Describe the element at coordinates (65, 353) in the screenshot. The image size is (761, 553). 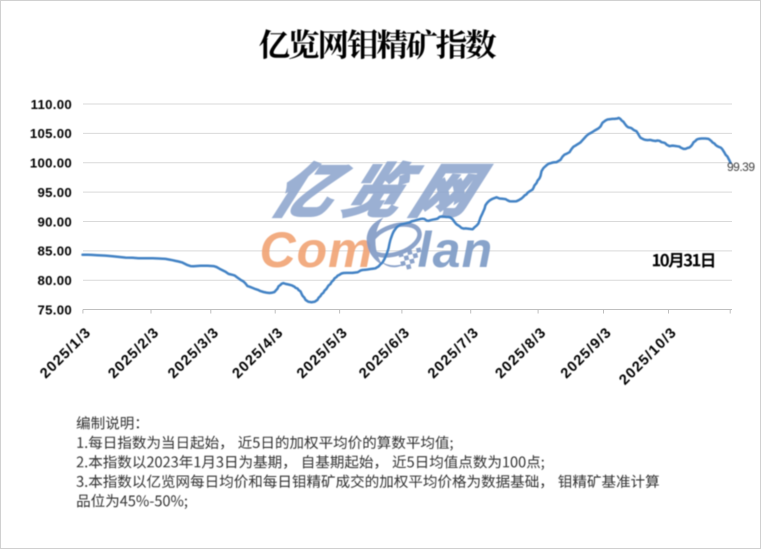
I see `svg-text: 2025/1/3` at that location.